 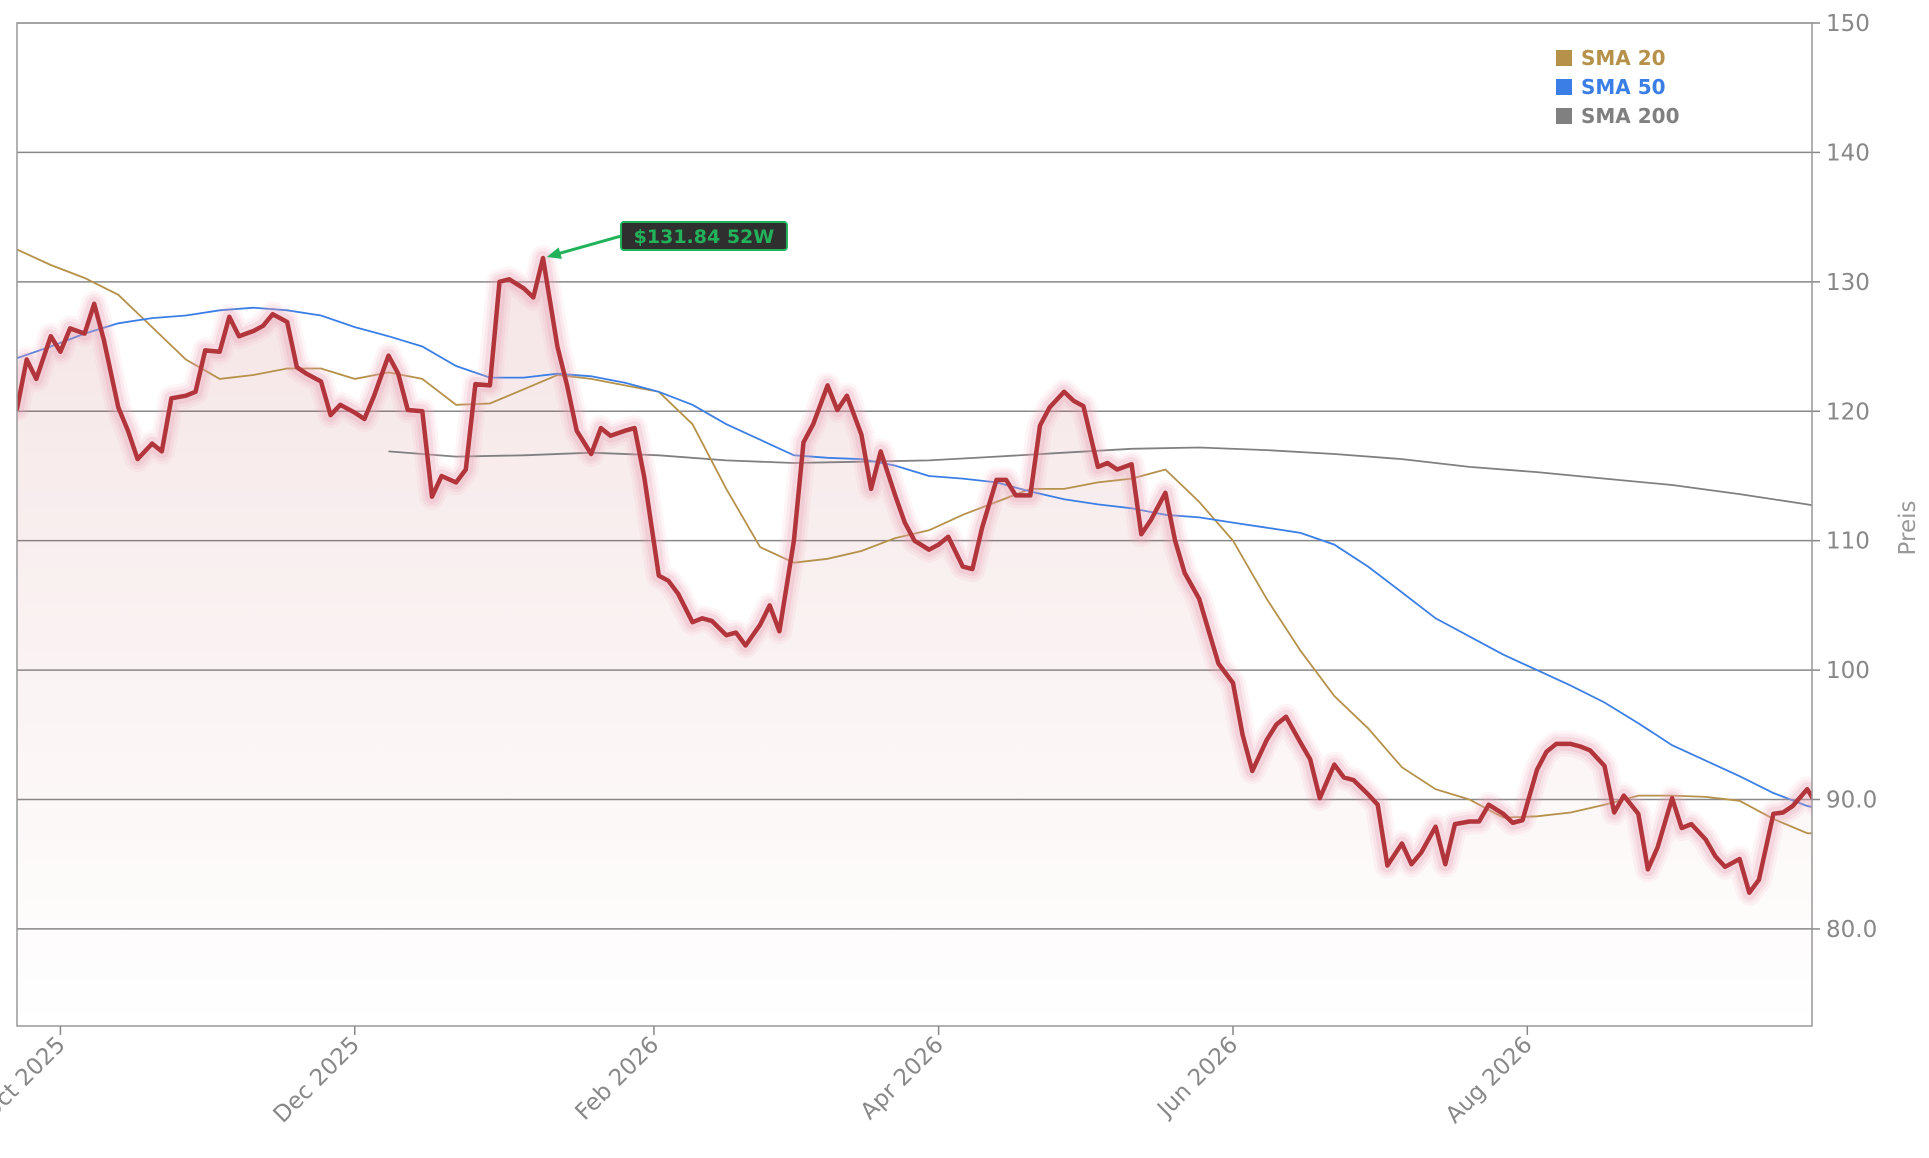 What do you see at coordinates (1848, 283) in the screenshot?
I see `y-tick-label: 130` at bounding box center [1848, 283].